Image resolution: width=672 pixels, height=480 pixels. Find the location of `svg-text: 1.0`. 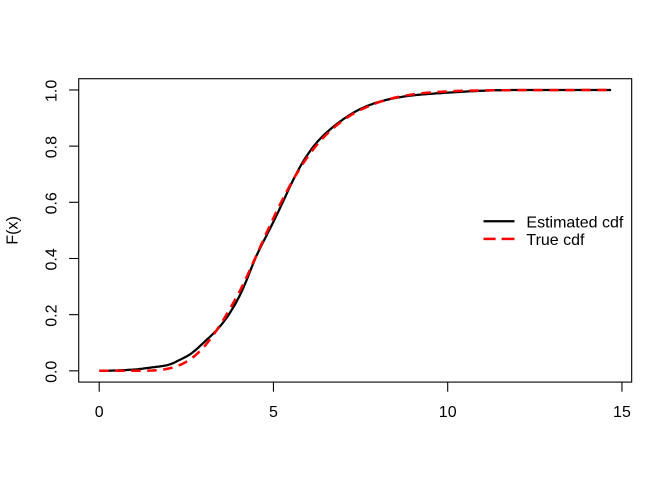

svg-text: 1.0 is located at coordinates (51, 91).